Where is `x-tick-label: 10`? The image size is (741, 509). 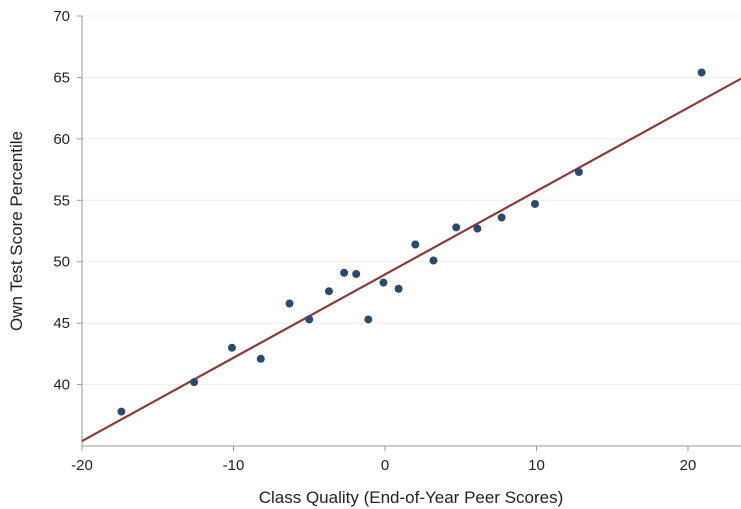 x-tick-label: 10 is located at coordinates (536, 465).